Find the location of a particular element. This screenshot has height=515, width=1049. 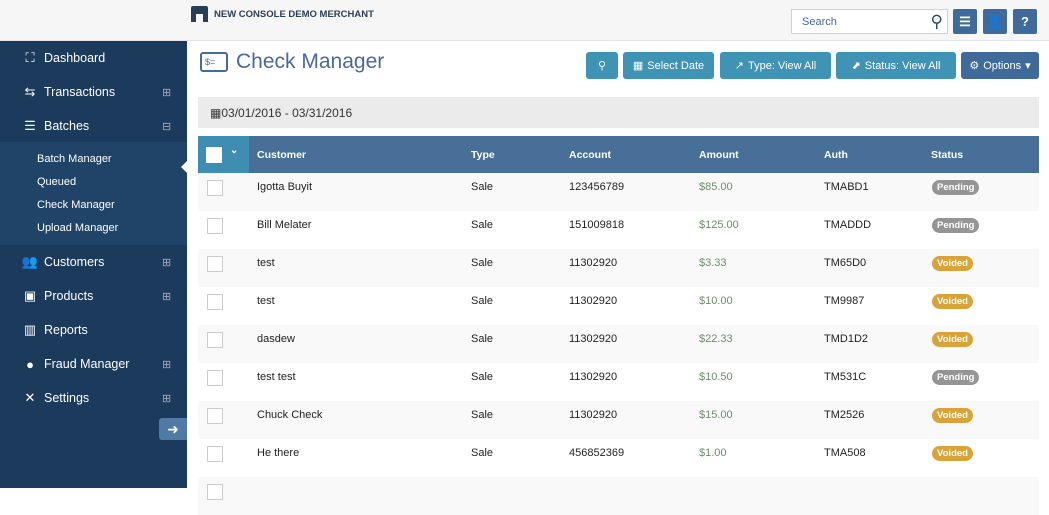

sidebar-item-fraud-manager: ● Fraud Manager ⊞ is located at coordinates (93, 364).